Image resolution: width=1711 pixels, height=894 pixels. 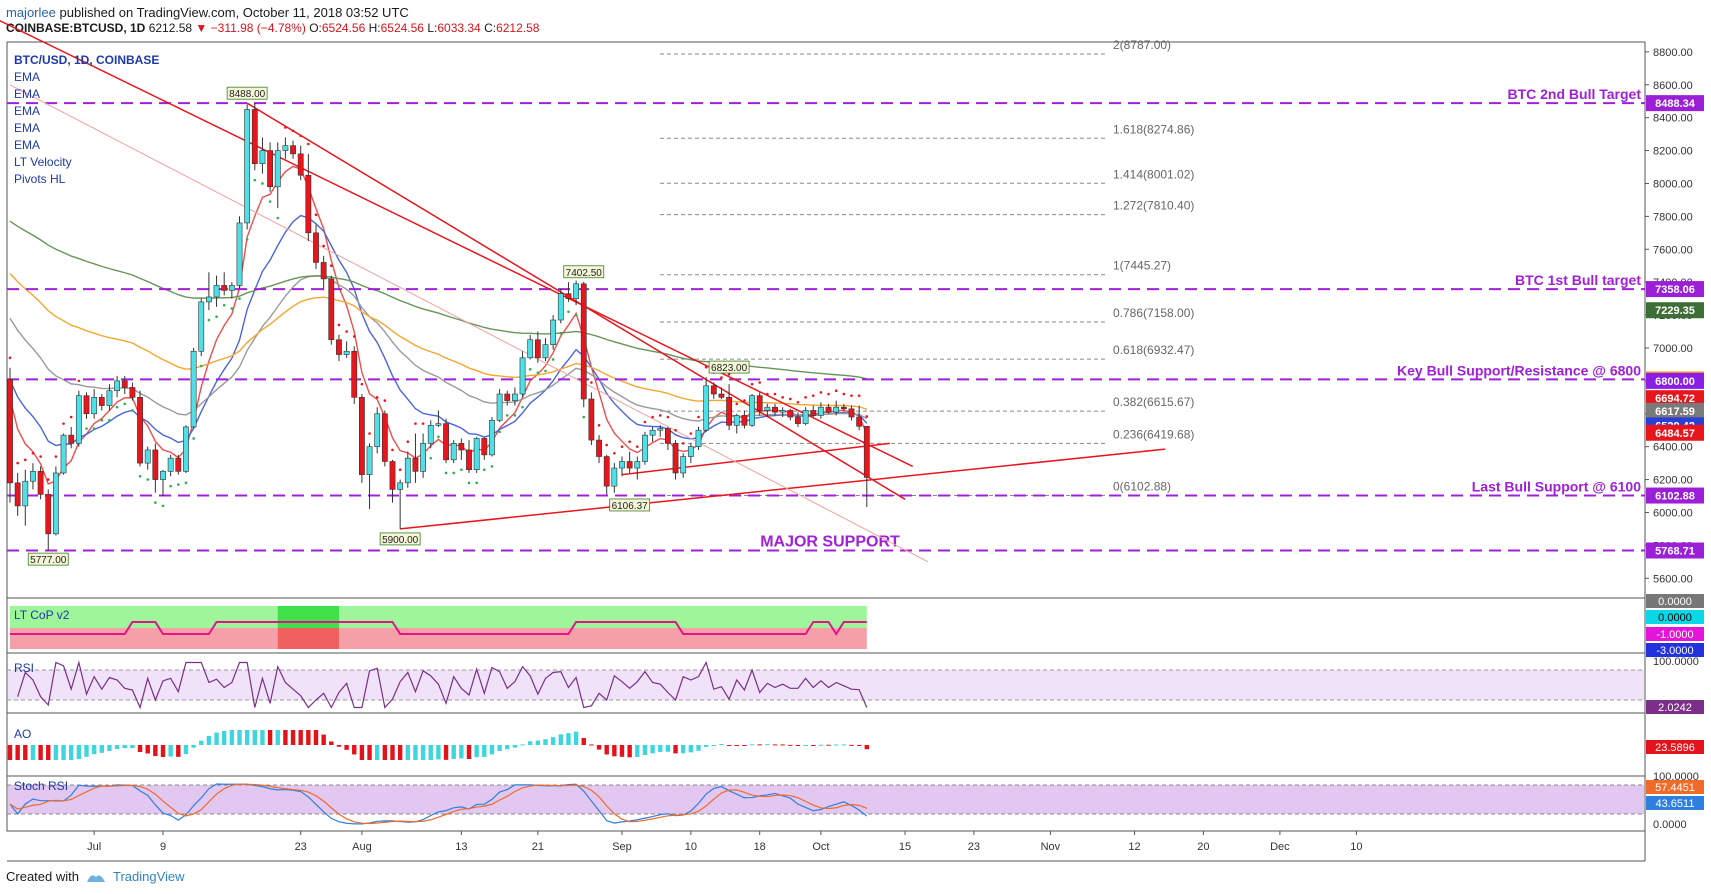 I want to click on tradingview-brand: TradingView, so click(x=148, y=876).